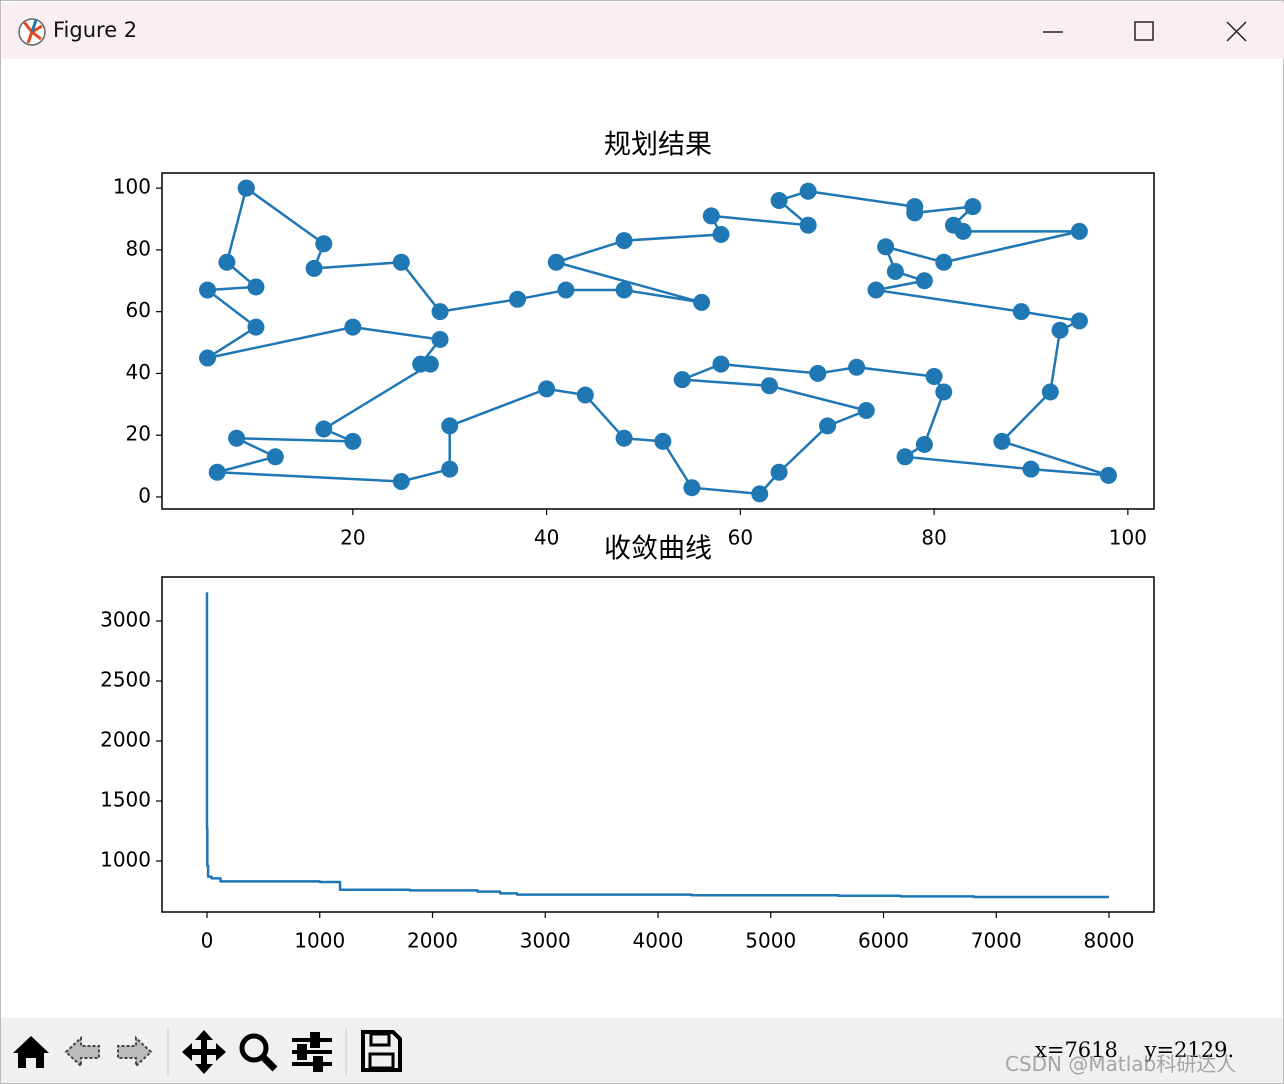 This screenshot has width=1284, height=1084. I want to click on chart-title: 规划结果, so click(658, 145).